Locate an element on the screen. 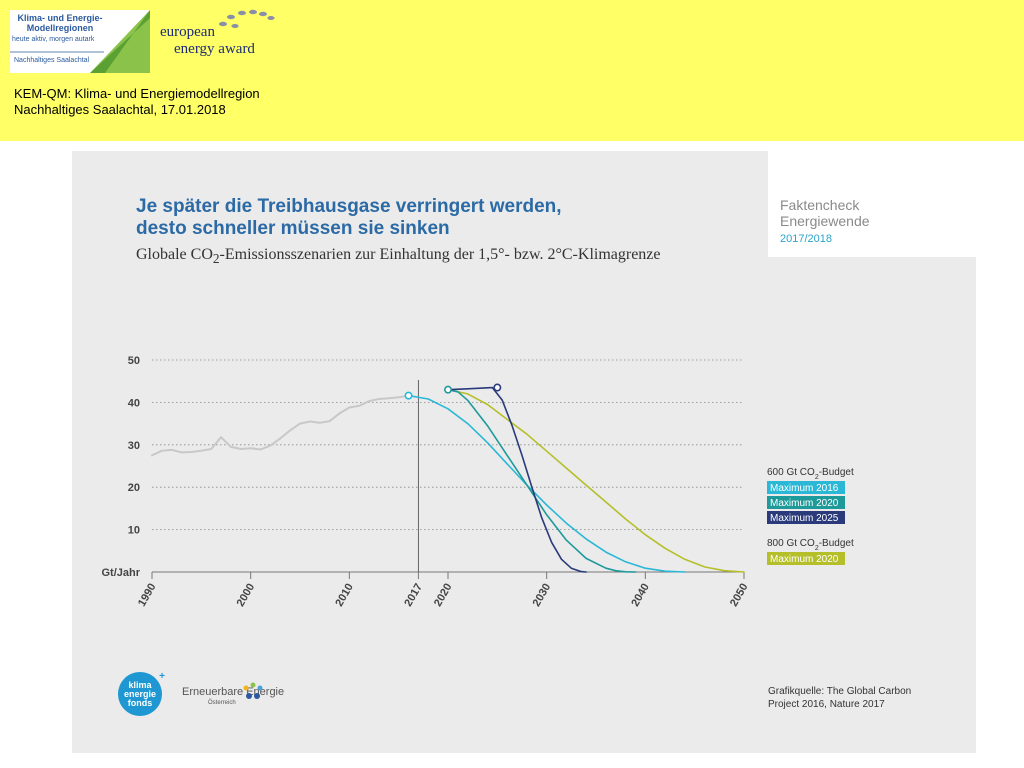 The height and width of the screenshot is (768, 1024). chart-title-line2: desto schneller müssen sie sinken is located at coordinates (293, 228).